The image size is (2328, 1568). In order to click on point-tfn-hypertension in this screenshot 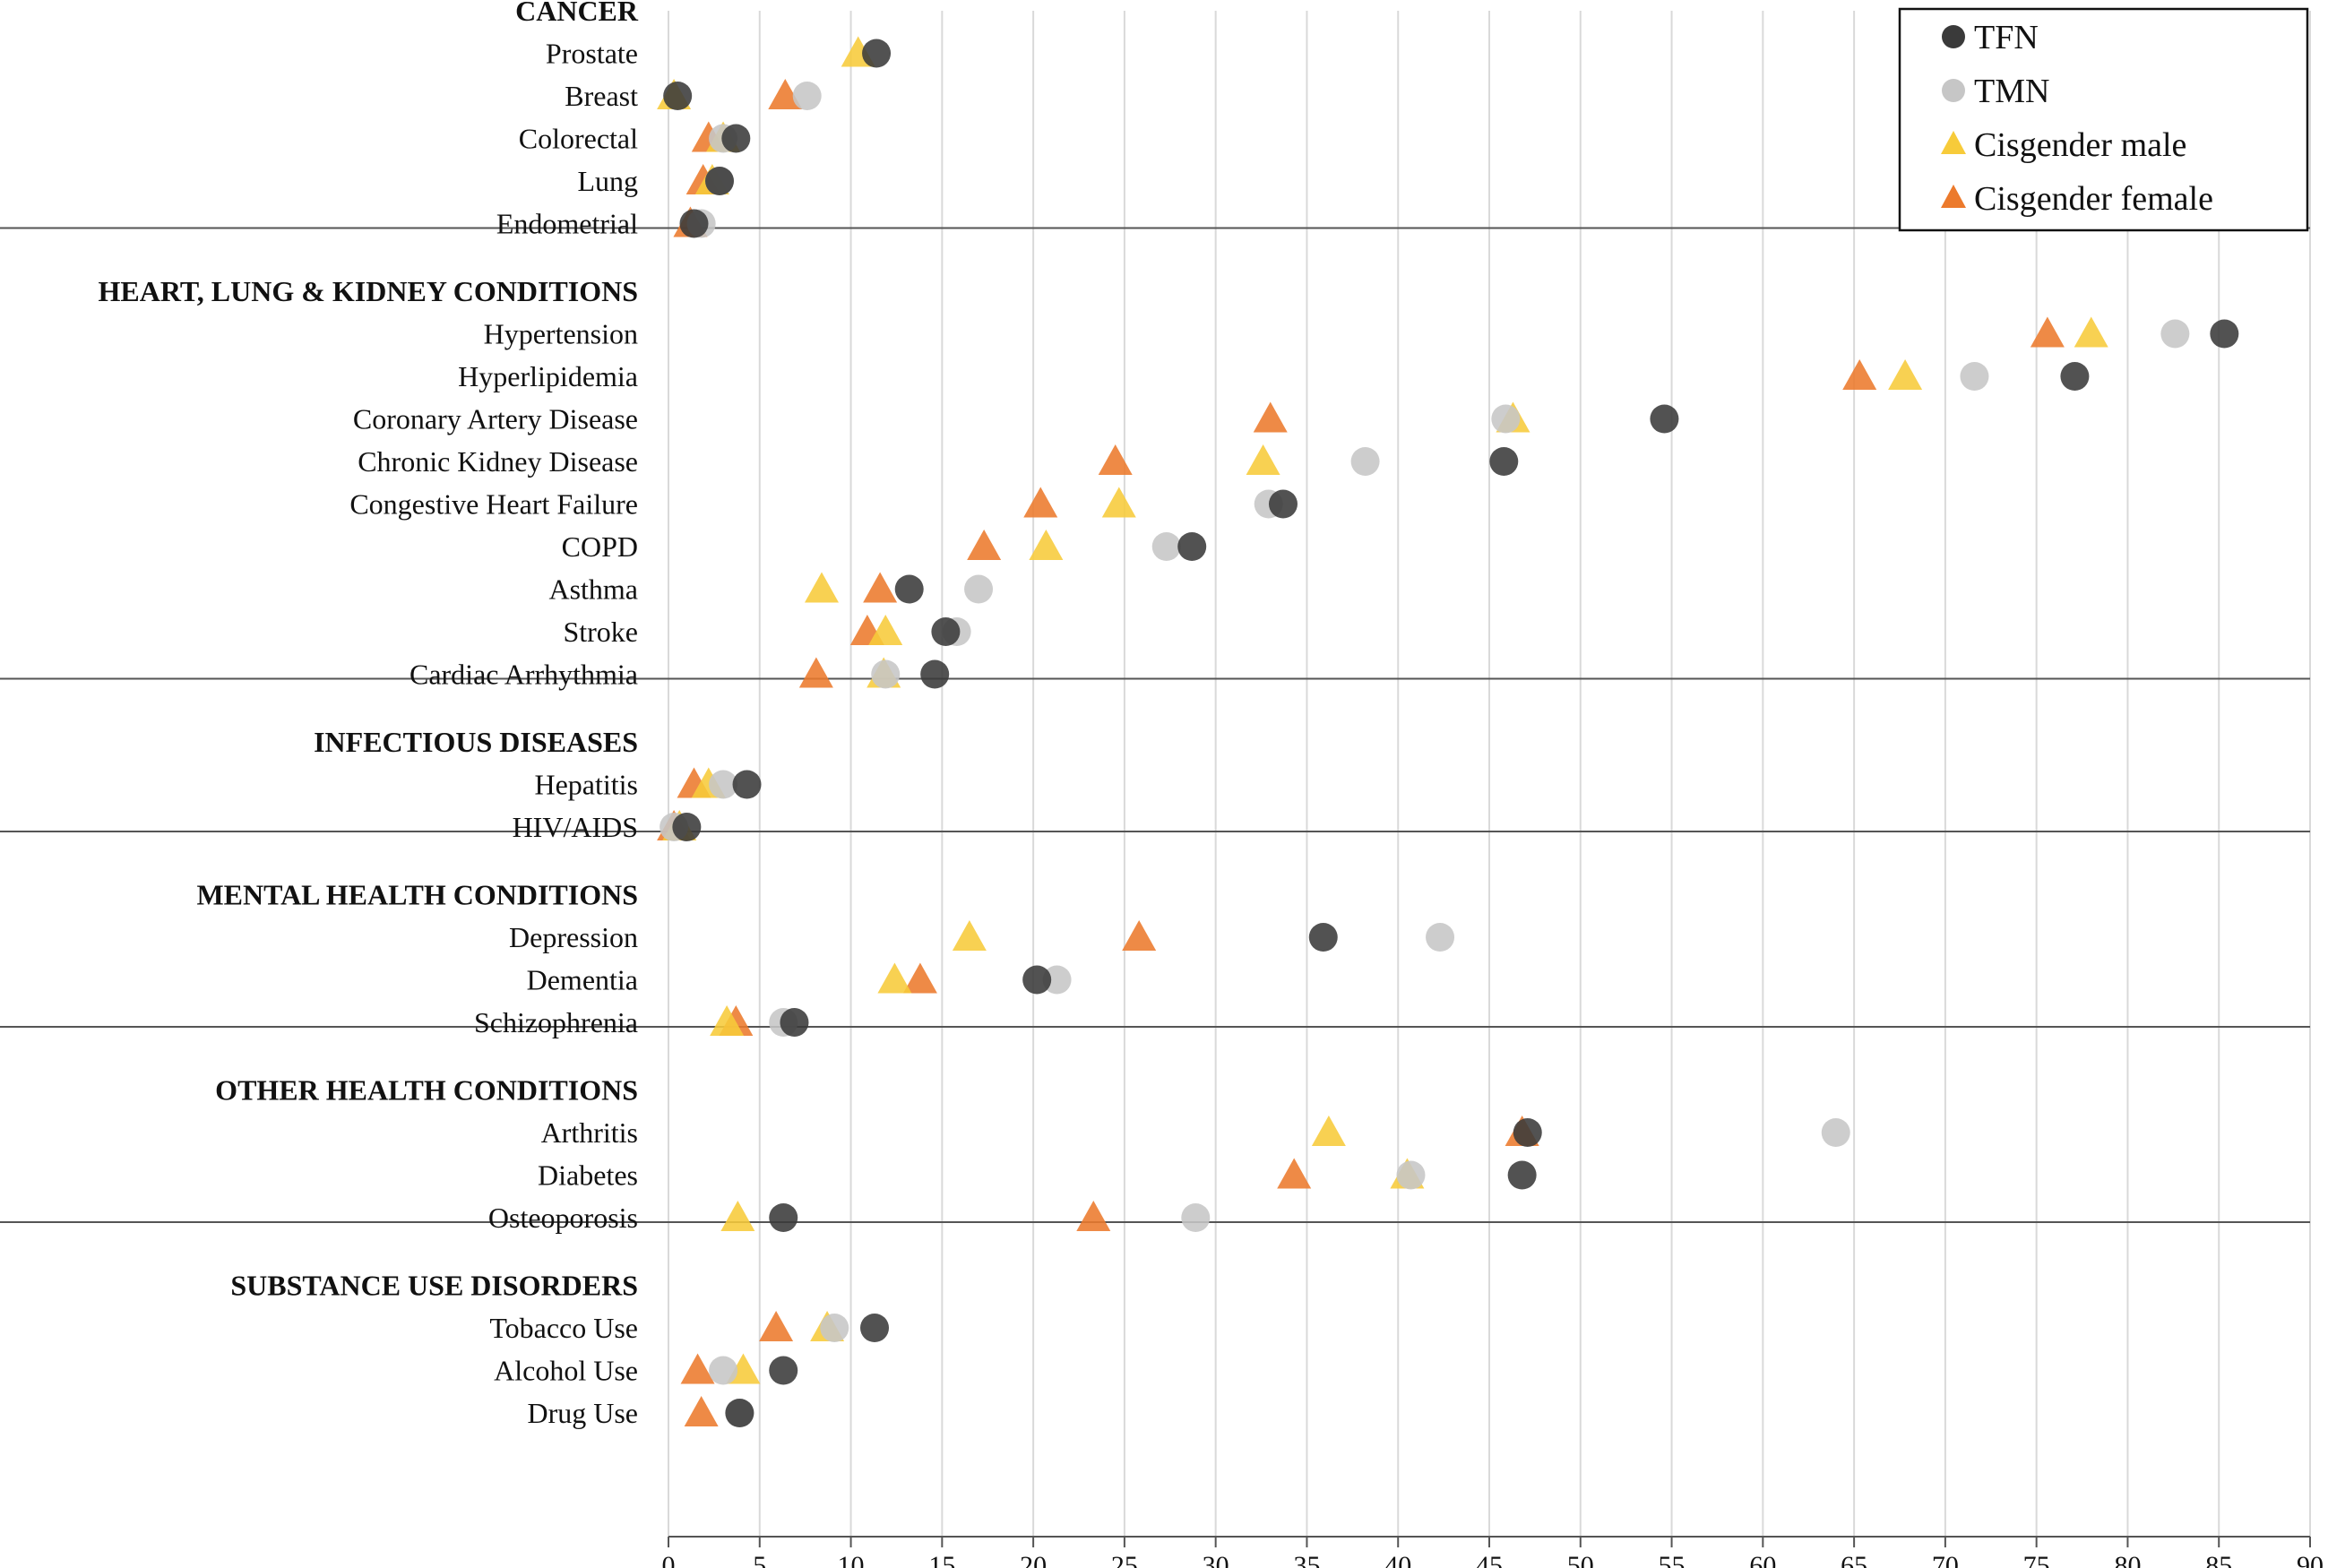, I will do `click(2224, 334)`.